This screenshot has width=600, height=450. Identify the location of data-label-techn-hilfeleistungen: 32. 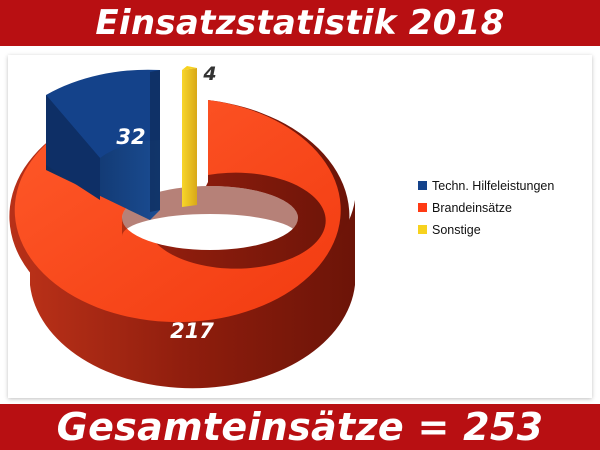
(130, 137).